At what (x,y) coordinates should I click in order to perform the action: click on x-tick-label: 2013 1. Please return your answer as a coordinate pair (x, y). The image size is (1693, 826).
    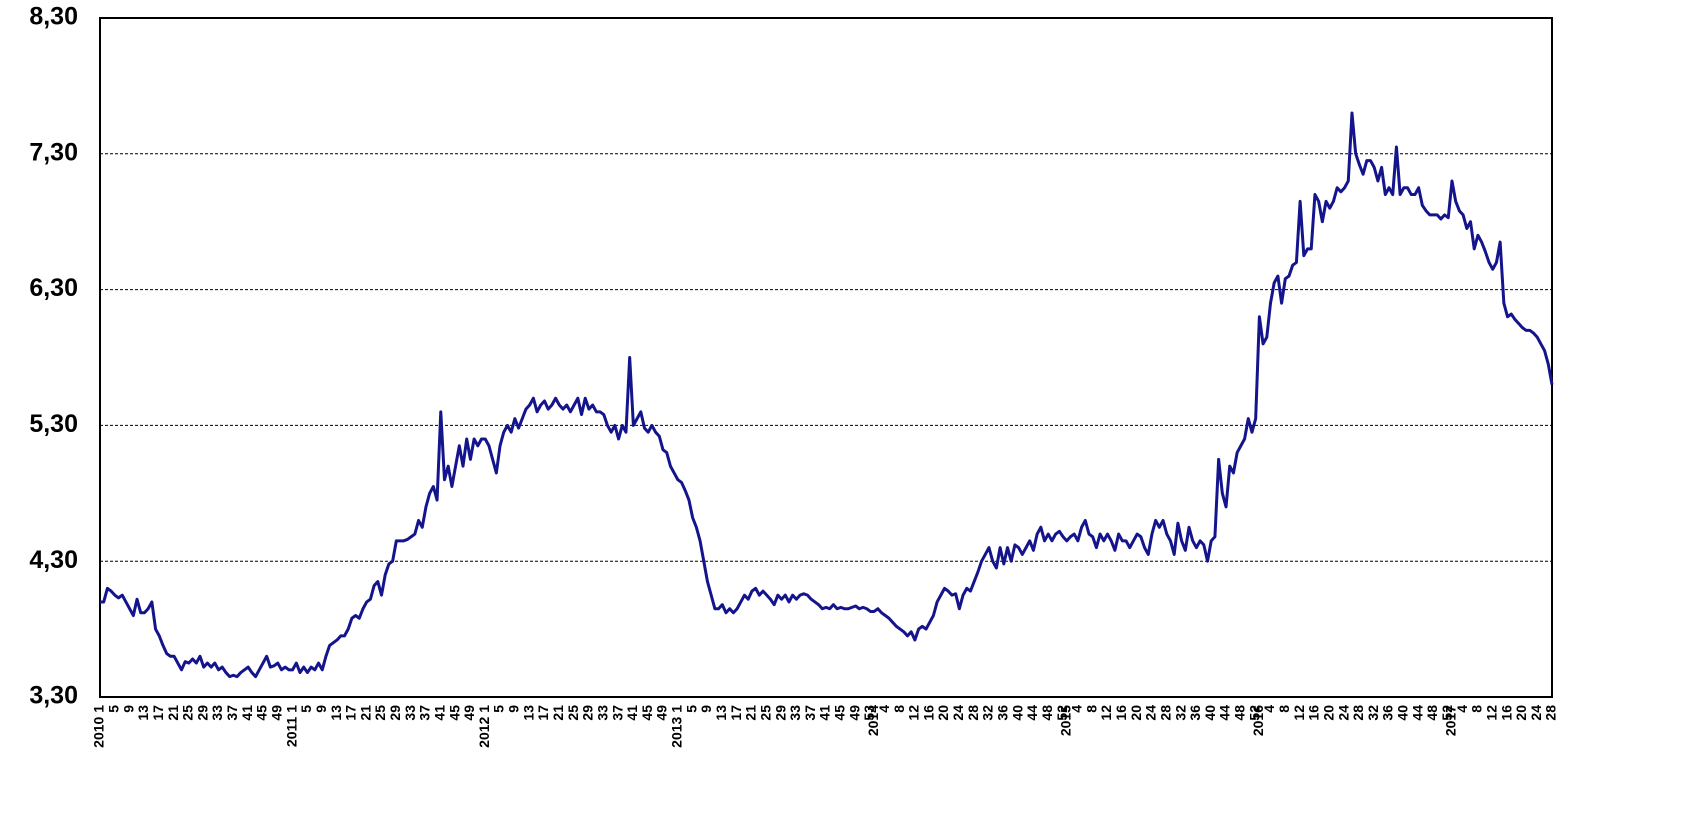
    Looking at the image, I should click on (677, 726).